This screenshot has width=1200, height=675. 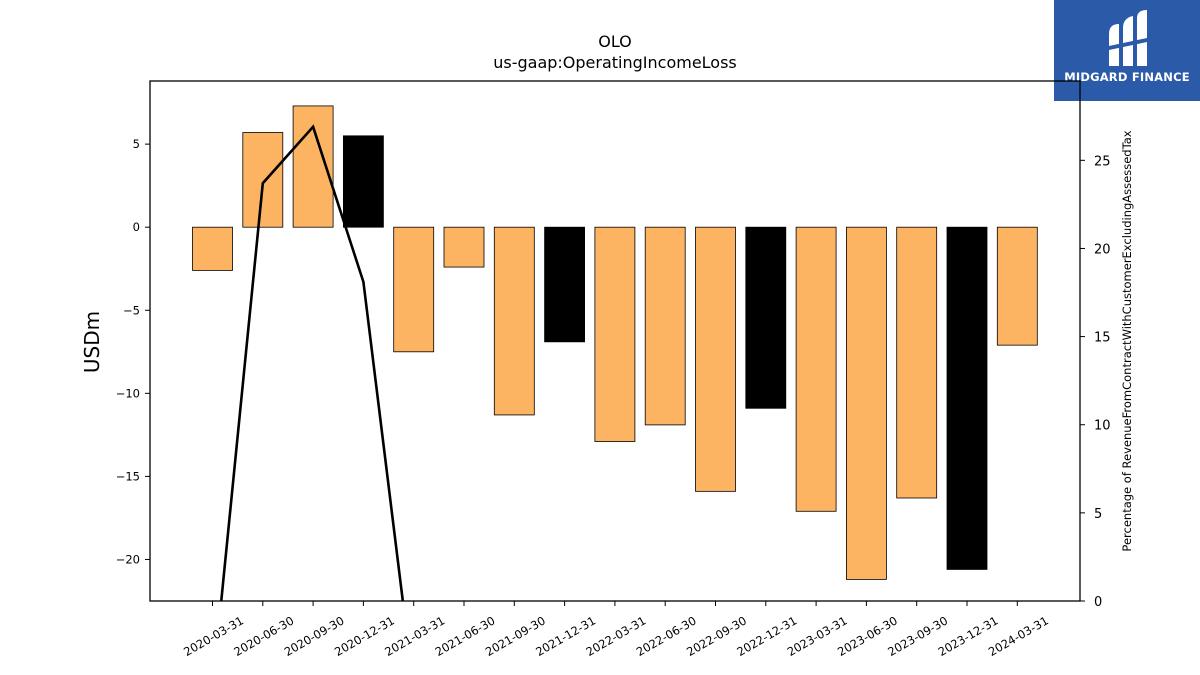 What do you see at coordinates (1128, 38) in the screenshot?
I see `midgard-logo-icon` at bounding box center [1128, 38].